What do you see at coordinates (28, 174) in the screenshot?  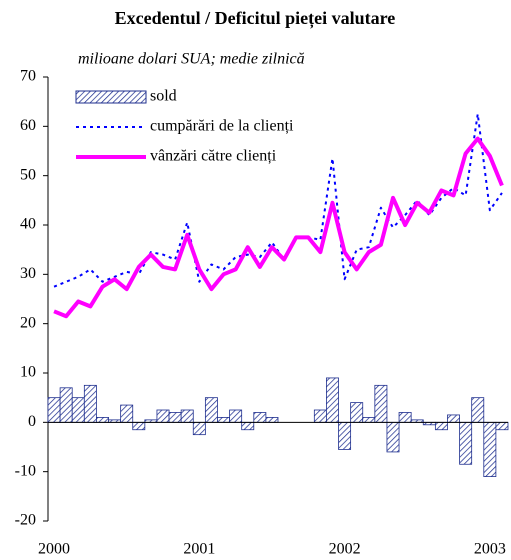 I see `y-tick-label: 50` at bounding box center [28, 174].